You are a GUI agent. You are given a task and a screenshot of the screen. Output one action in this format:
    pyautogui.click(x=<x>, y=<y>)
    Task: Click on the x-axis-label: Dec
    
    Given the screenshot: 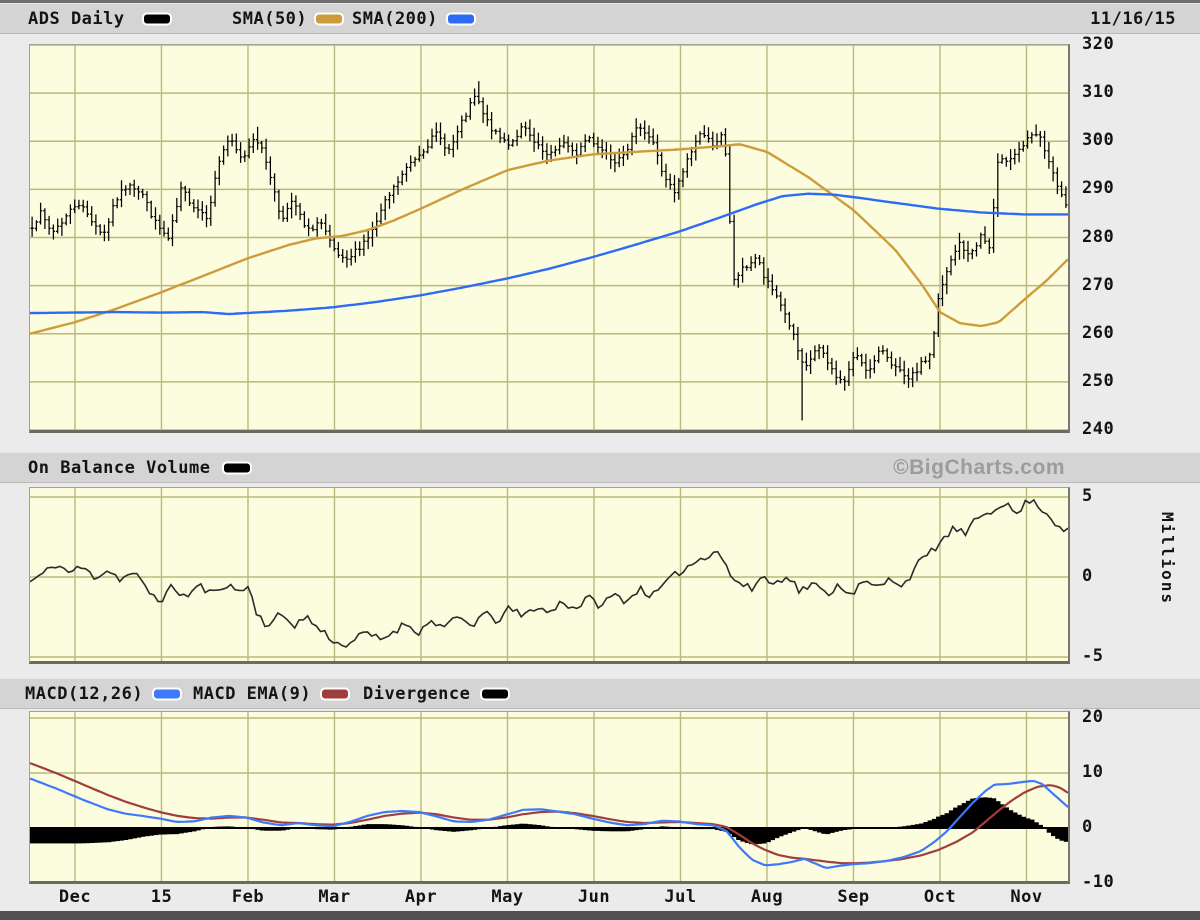 What is the action you would take?
    pyautogui.click(x=75, y=897)
    